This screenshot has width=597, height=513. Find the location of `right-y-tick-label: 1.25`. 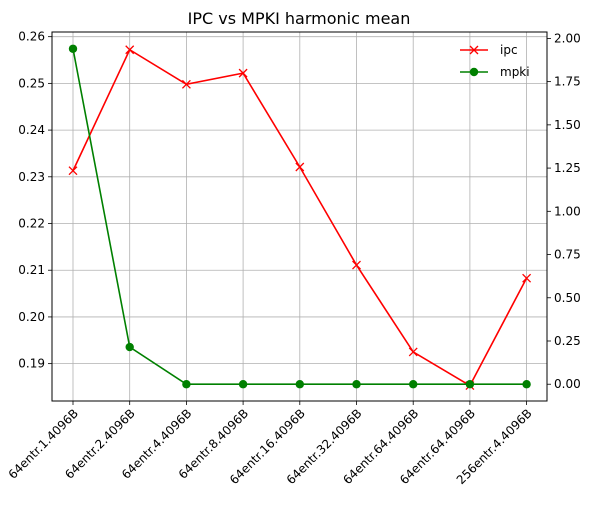

right-y-tick-label: 1.25 is located at coordinates (567, 168).